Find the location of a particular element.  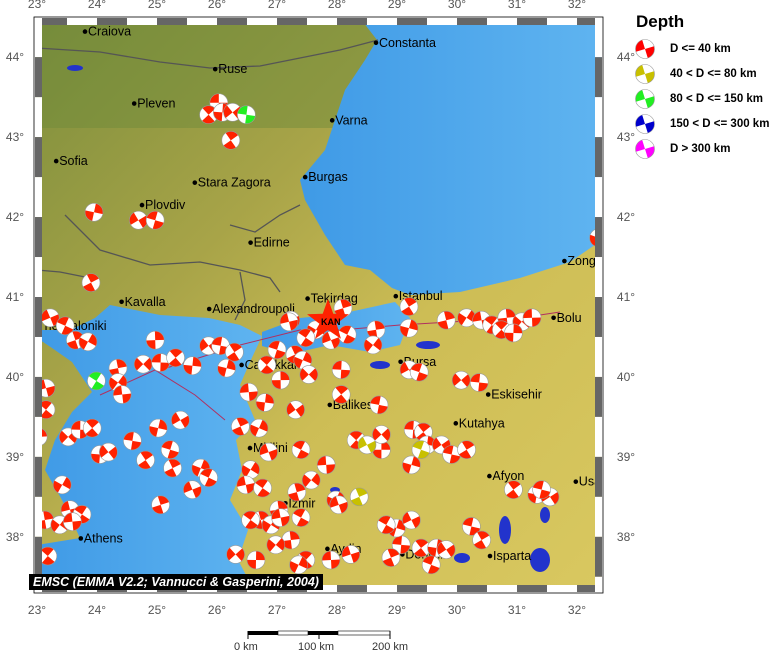

city-zongu: Zongu is located at coordinates (582, 261).